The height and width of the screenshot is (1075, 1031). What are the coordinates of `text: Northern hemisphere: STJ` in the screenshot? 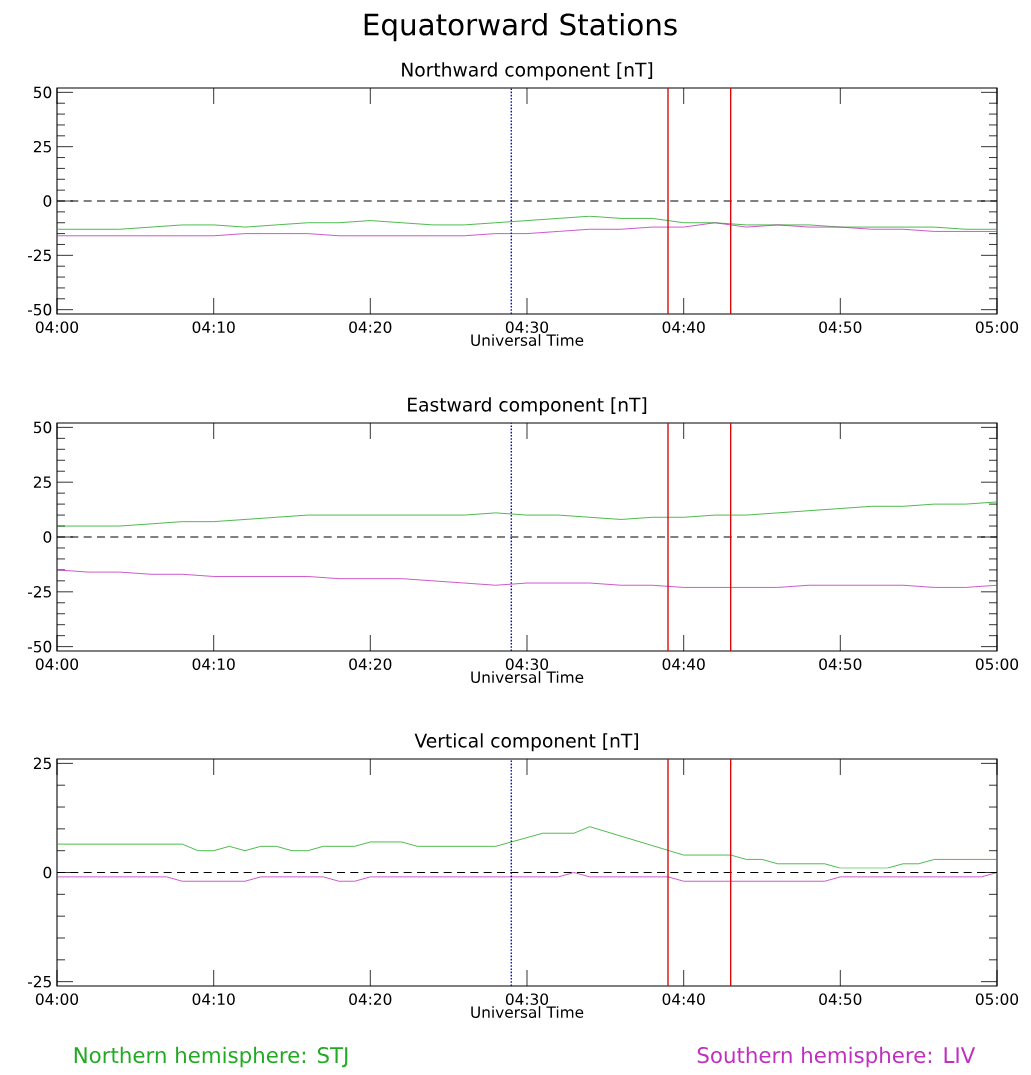 It's located at (211, 1057).